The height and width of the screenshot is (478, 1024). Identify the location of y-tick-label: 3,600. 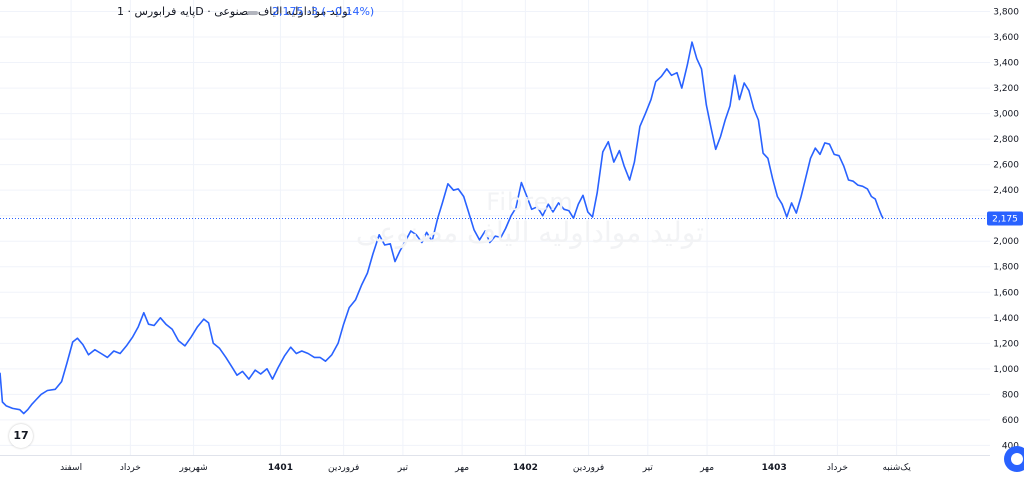
(1006, 38).